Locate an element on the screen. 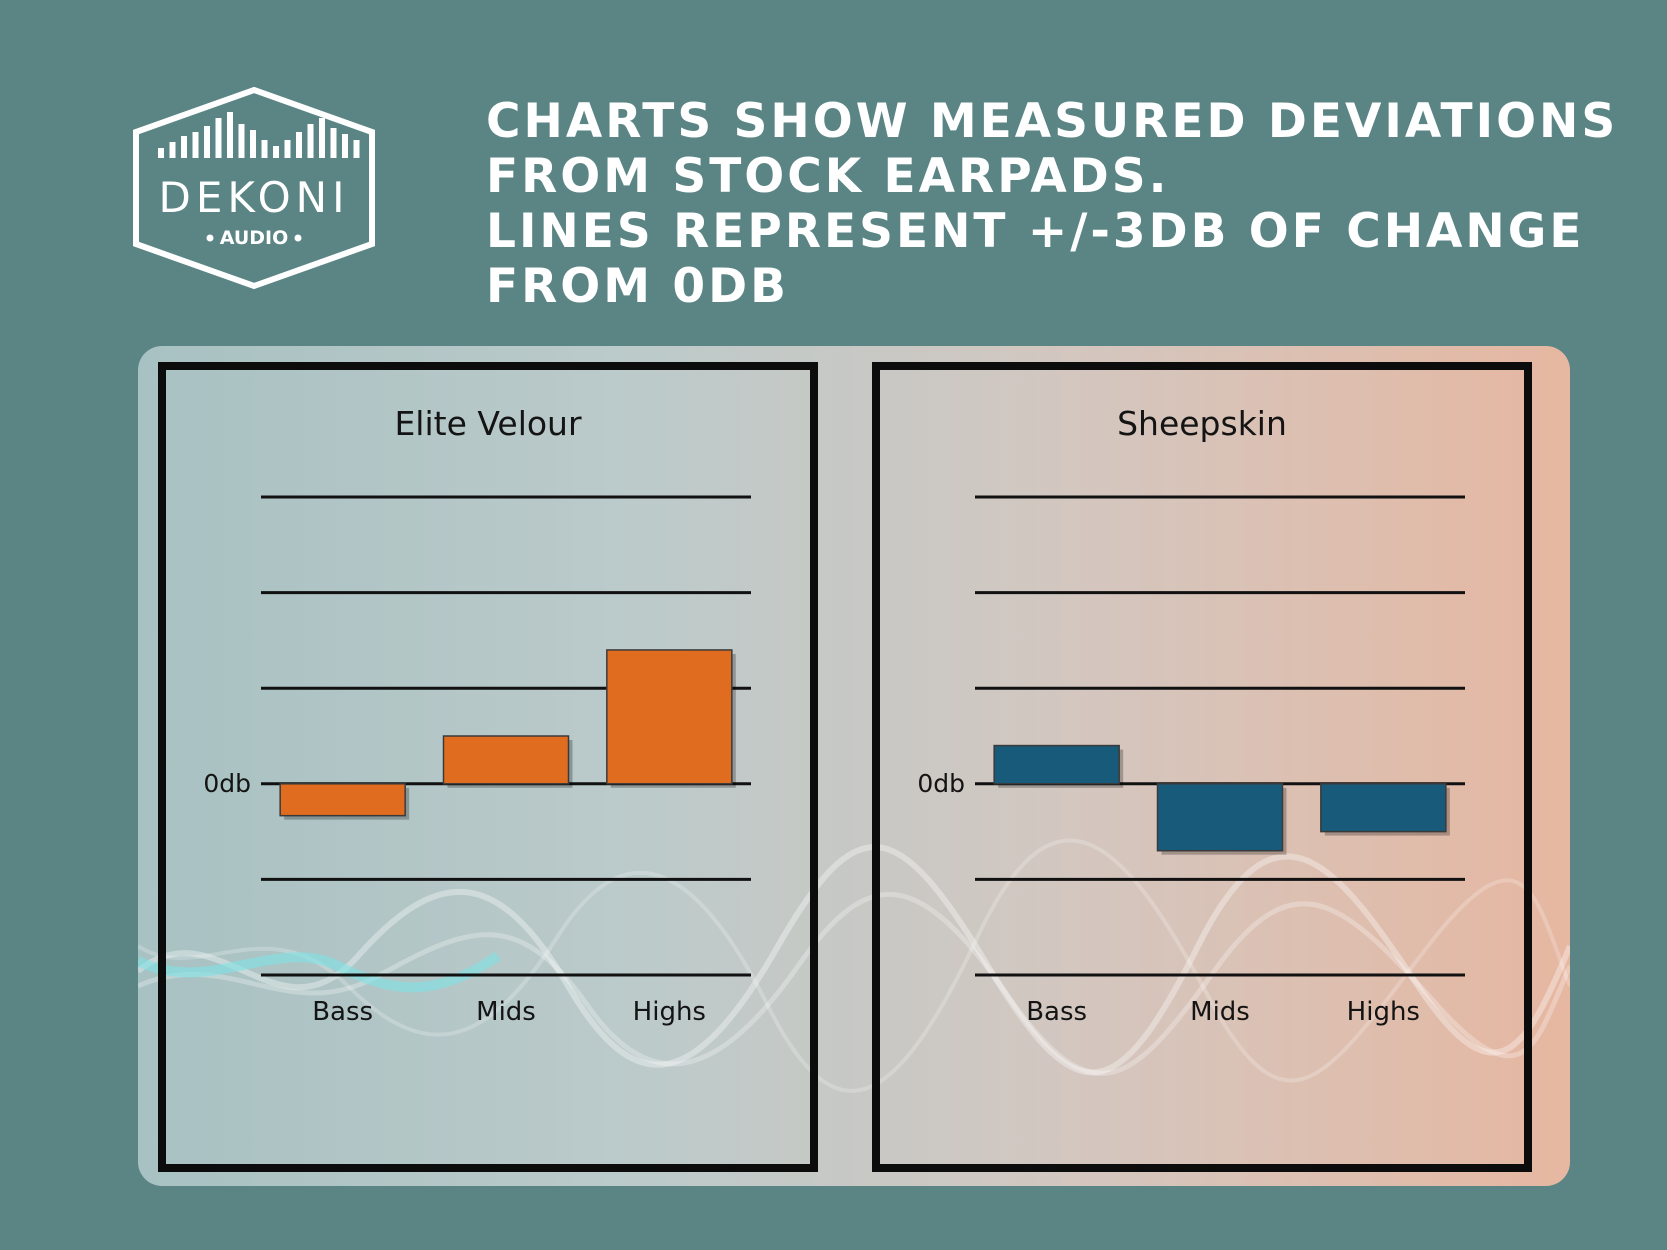  headline-line-1: Charts show measured deviations is located at coordinates (1052, 121).